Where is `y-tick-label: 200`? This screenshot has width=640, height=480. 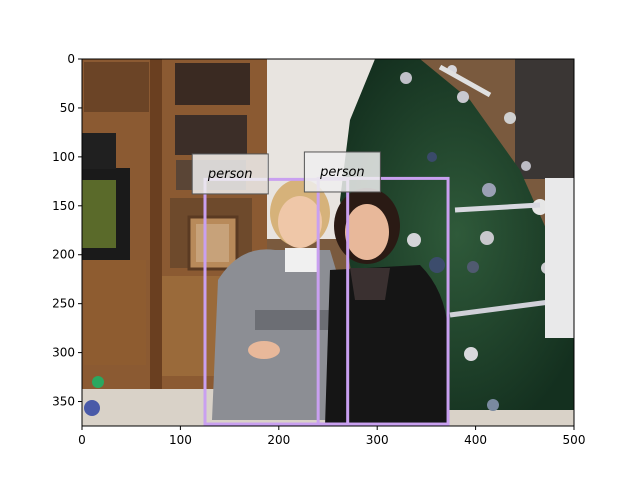
y-tick-label: 200 is located at coordinates (63, 255).